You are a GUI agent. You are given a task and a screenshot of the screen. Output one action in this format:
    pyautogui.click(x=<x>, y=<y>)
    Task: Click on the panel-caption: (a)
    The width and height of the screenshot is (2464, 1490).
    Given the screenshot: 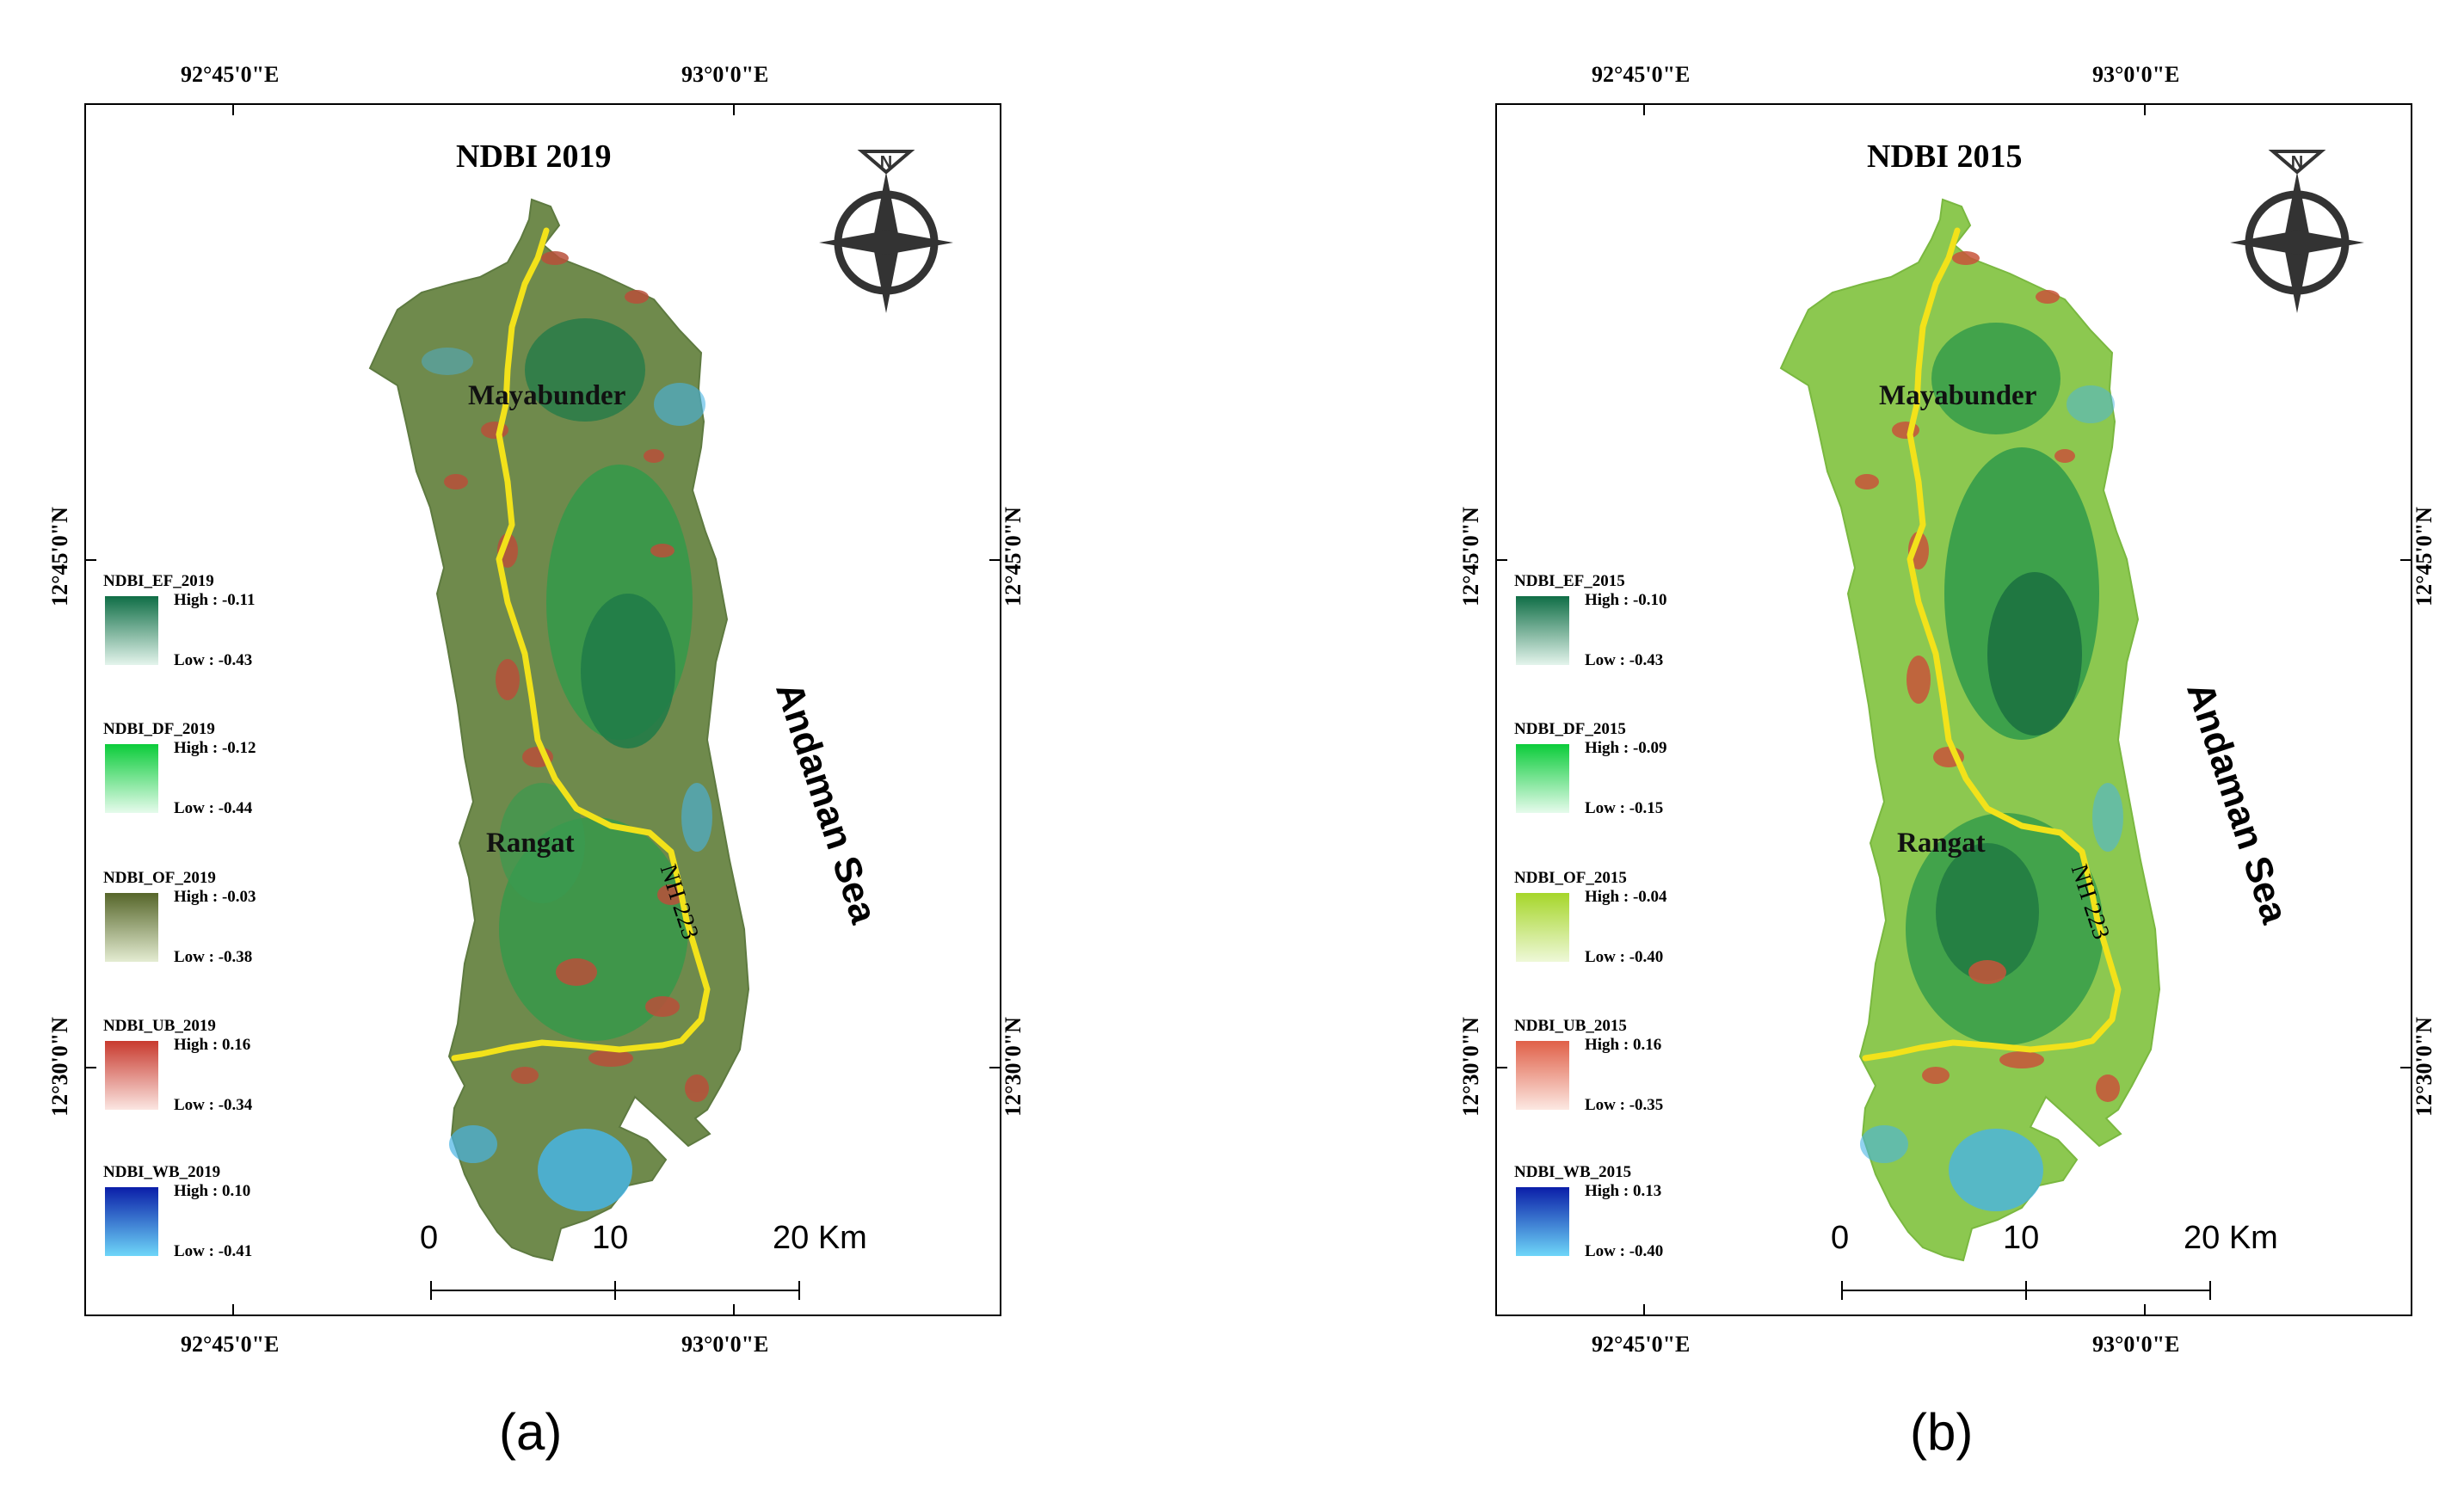 What is the action you would take?
    pyautogui.click(x=531, y=1432)
    